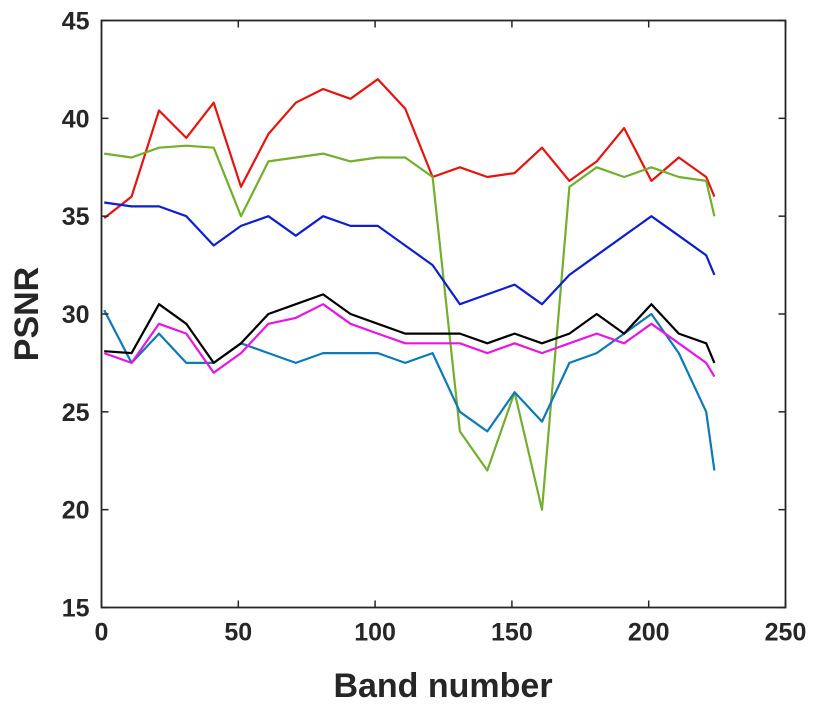 The height and width of the screenshot is (708, 815). Describe the element at coordinates (512, 633) in the screenshot. I see `x-tick-label: 150` at that location.